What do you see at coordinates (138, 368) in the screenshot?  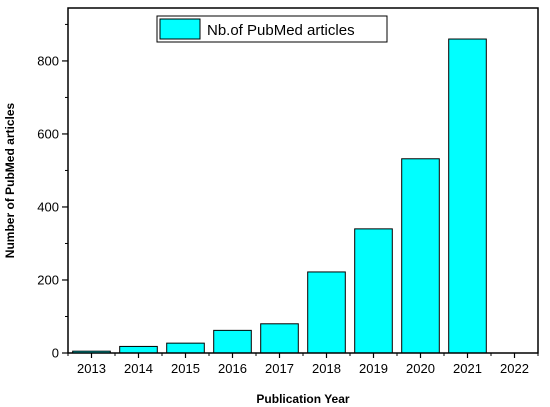 I see `x-tick-label: 2014` at bounding box center [138, 368].